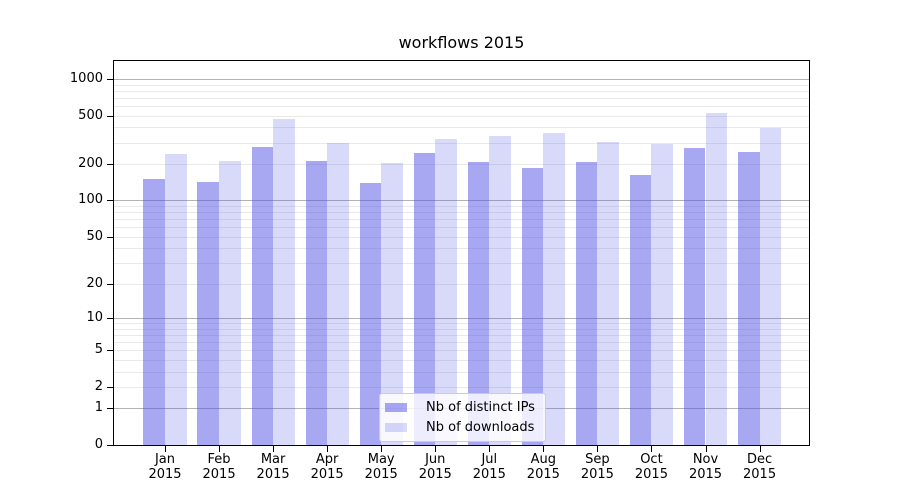 The width and height of the screenshot is (900, 500). I want to click on x-tick-label: Mar 2015, so click(273, 467).